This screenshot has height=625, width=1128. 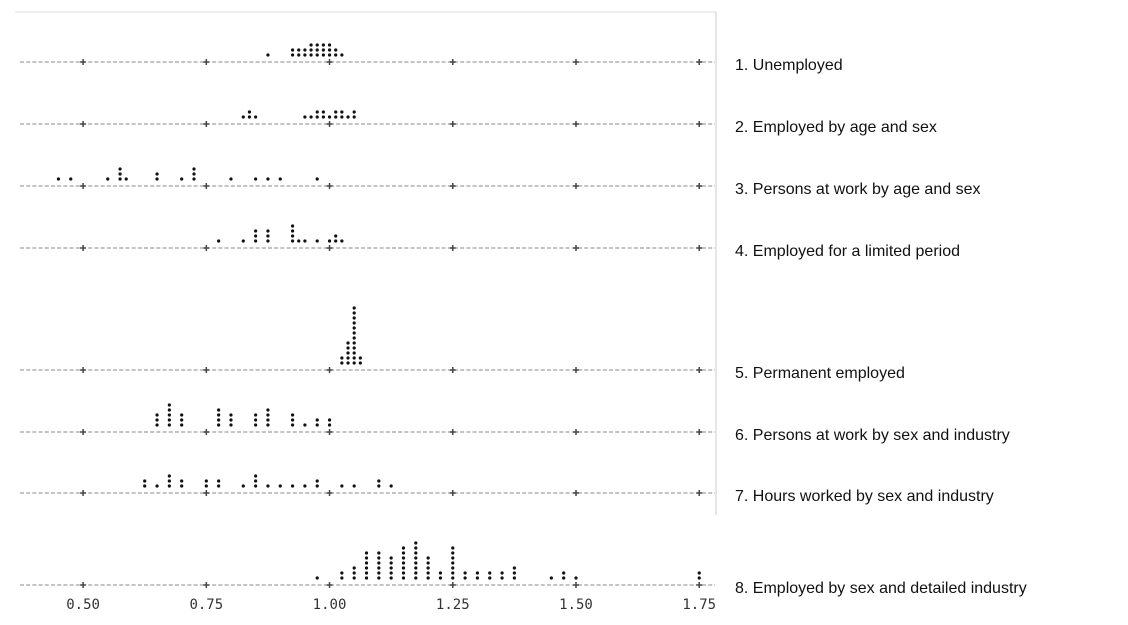 What do you see at coordinates (872, 435) in the screenshot?
I see `panel-label: 6. Persons at work by sex and industry` at bounding box center [872, 435].